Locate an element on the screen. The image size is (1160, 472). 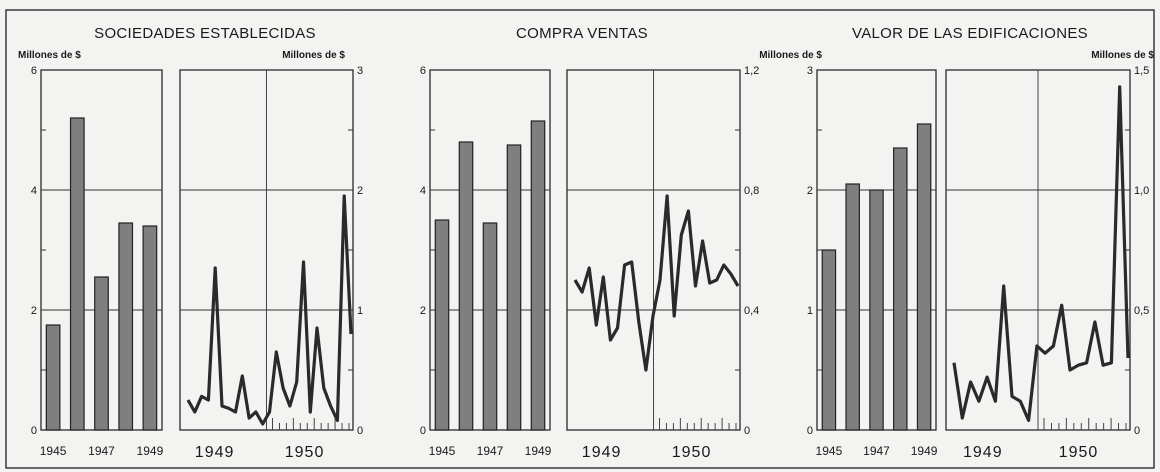
title-sociedades: SOCIEDADES ESTABLECIDAS is located at coordinates (205, 33).